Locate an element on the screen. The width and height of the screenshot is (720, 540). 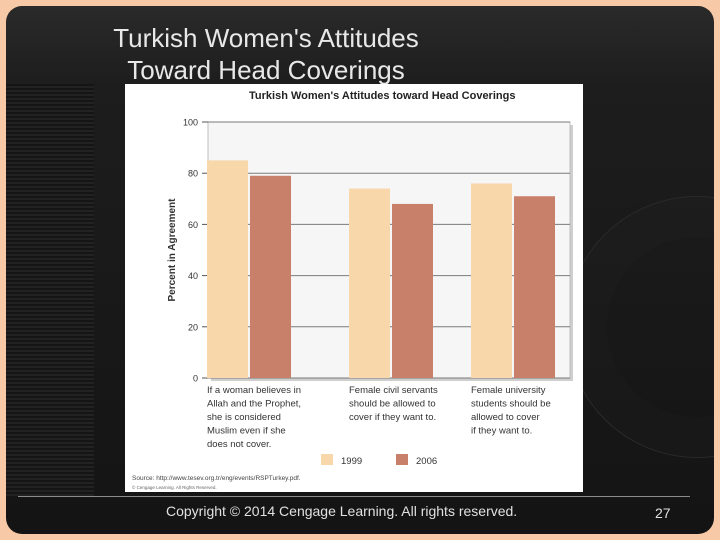
x-category-label: allowed to cover is located at coordinates (505, 417).